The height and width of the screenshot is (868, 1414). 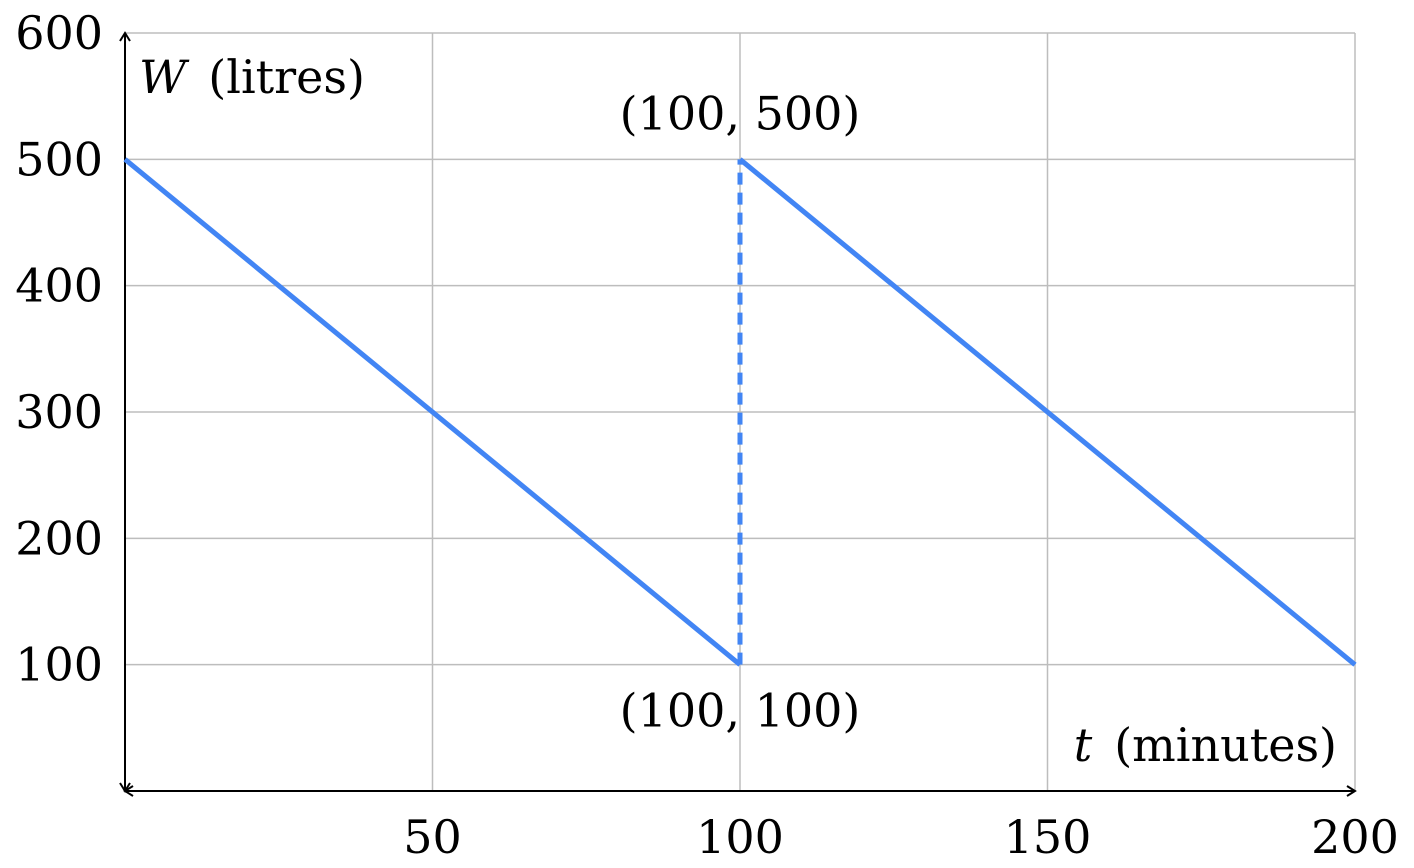 I want to click on x-axis-arrow-right, so click(x=1351, y=791).